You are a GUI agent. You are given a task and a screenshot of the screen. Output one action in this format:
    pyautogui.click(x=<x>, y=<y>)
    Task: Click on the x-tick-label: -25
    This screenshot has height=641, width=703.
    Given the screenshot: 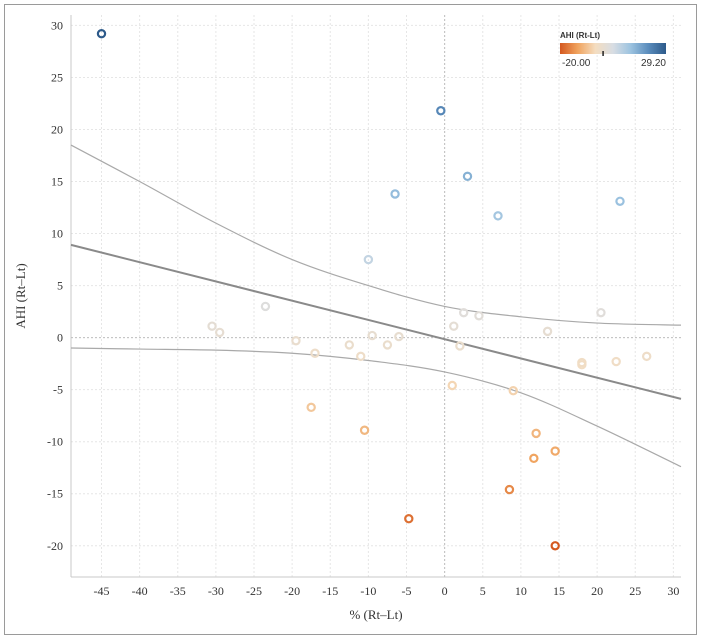 What is the action you would take?
    pyautogui.click(x=254, y=591)
    